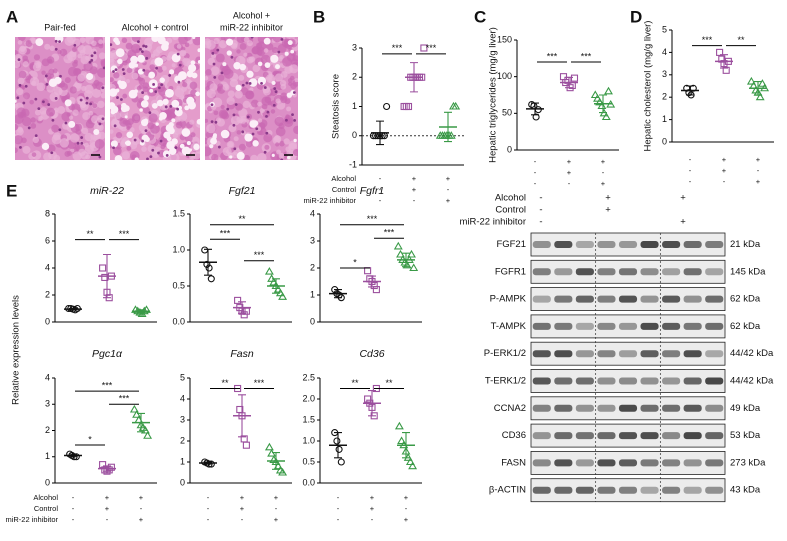 Image resolution: width=787 pixels, height=541 pixels. Describe the element at coordinates (748, 462) in the screenshot. I see `blot-size: 273 kDa` at that location.